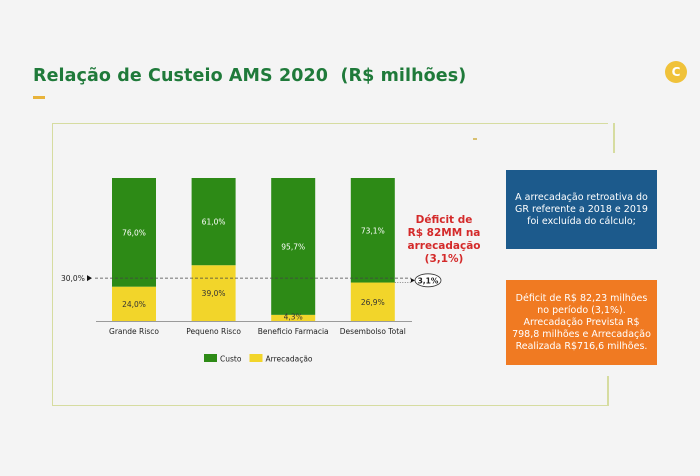 This screenshot has width=700, height=476. What do you see at coordinates (444, 259) in the screenshot?
I see `deficit-annotation-line: (3,1%)` at bounding box center [444, 259].